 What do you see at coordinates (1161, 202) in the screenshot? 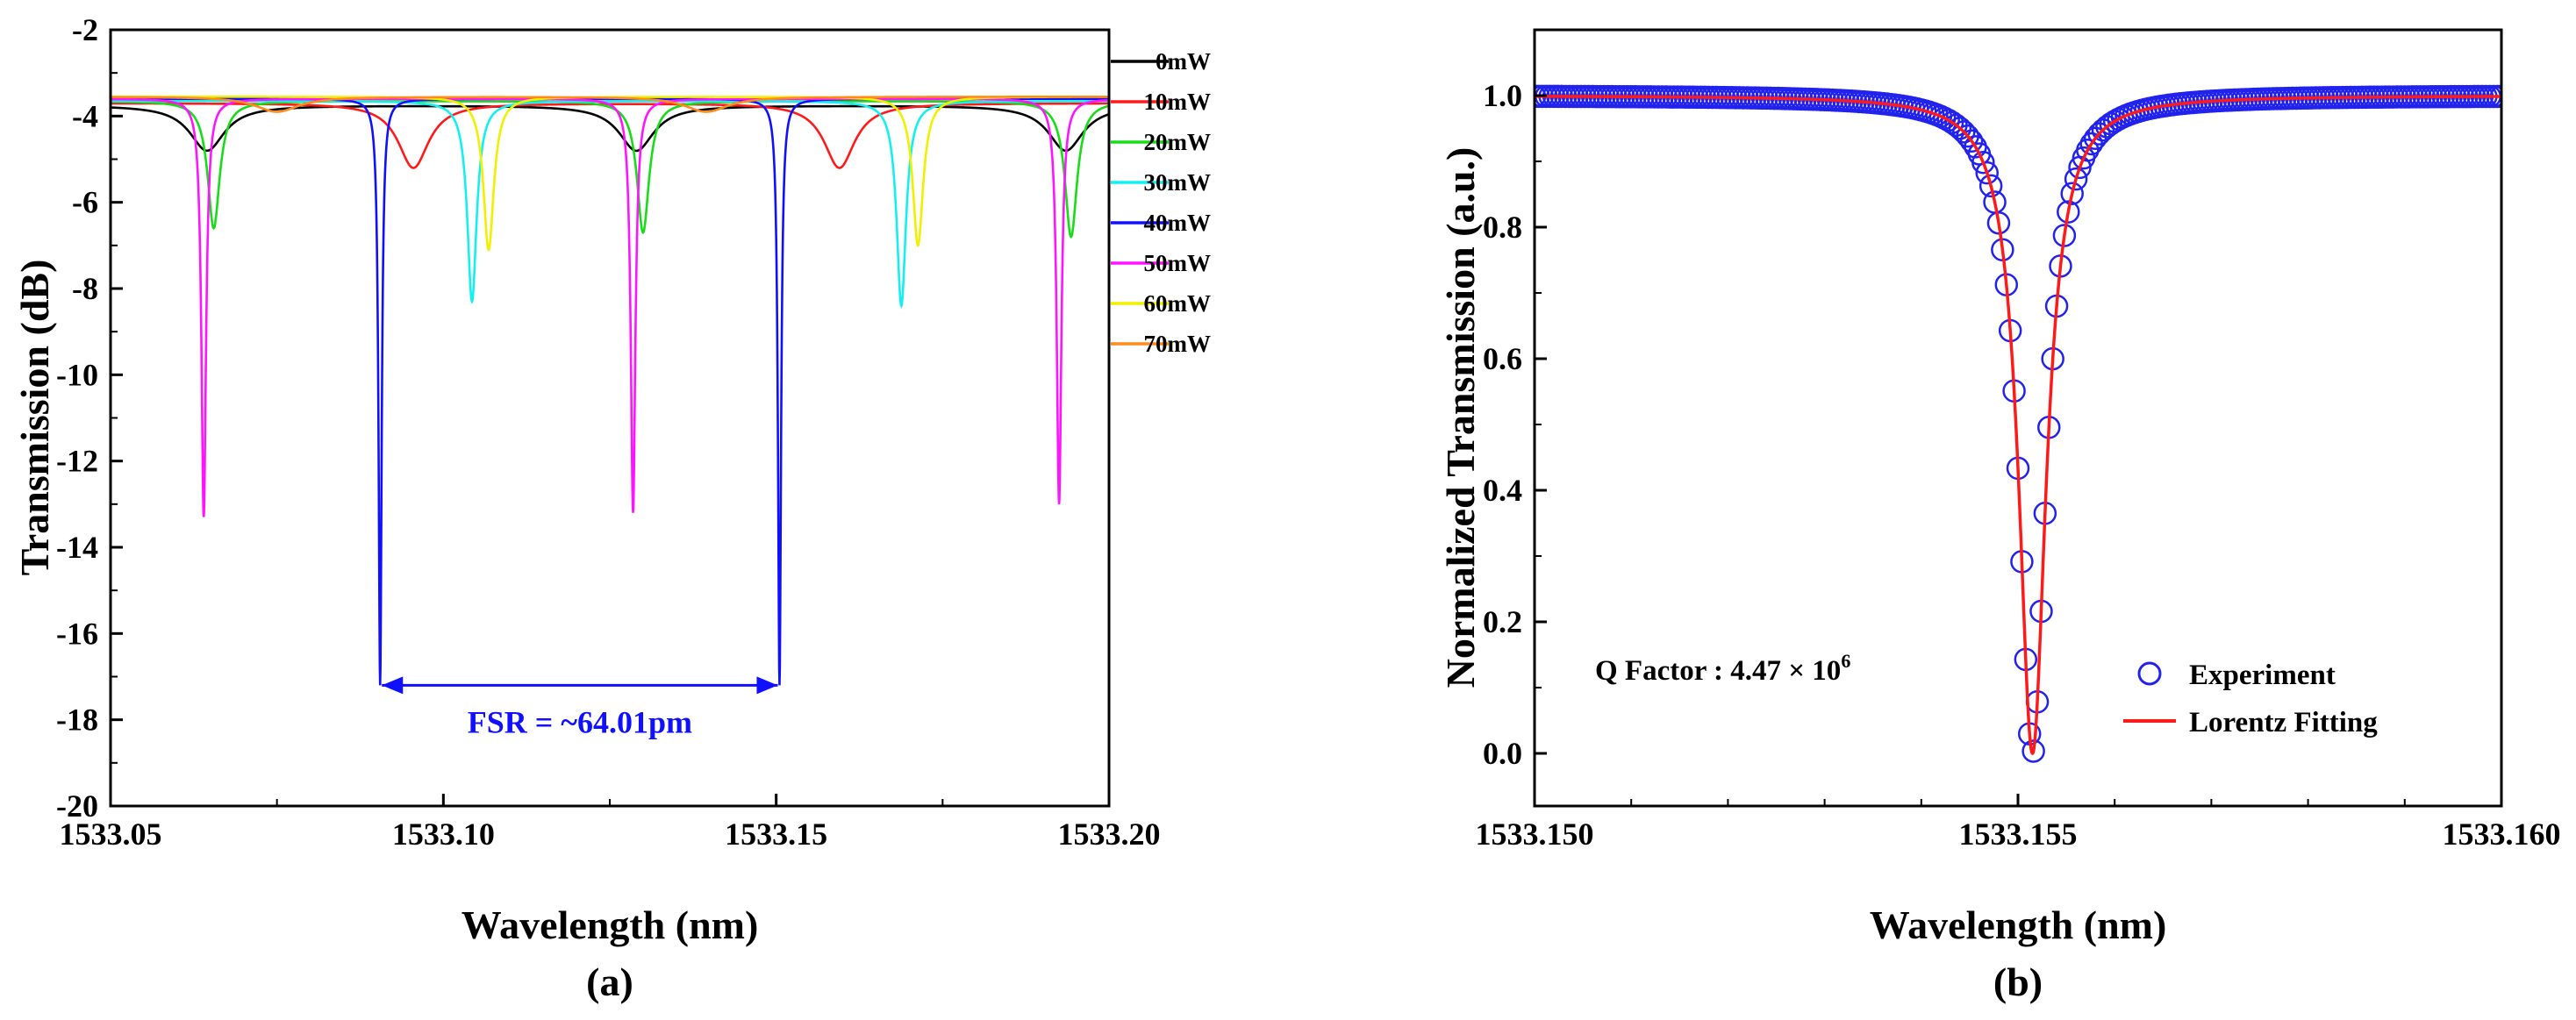
I see `chart-a-legend: 0mW 10mW 20mW 30mW 40mW 50mW 60mW 70mW` at bounding box center [1161, 202].